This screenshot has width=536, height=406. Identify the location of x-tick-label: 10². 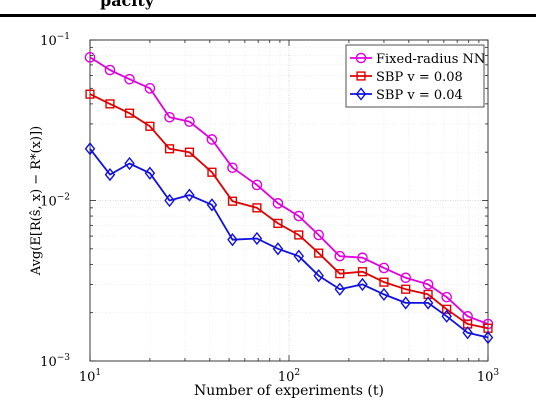
(289, 376).